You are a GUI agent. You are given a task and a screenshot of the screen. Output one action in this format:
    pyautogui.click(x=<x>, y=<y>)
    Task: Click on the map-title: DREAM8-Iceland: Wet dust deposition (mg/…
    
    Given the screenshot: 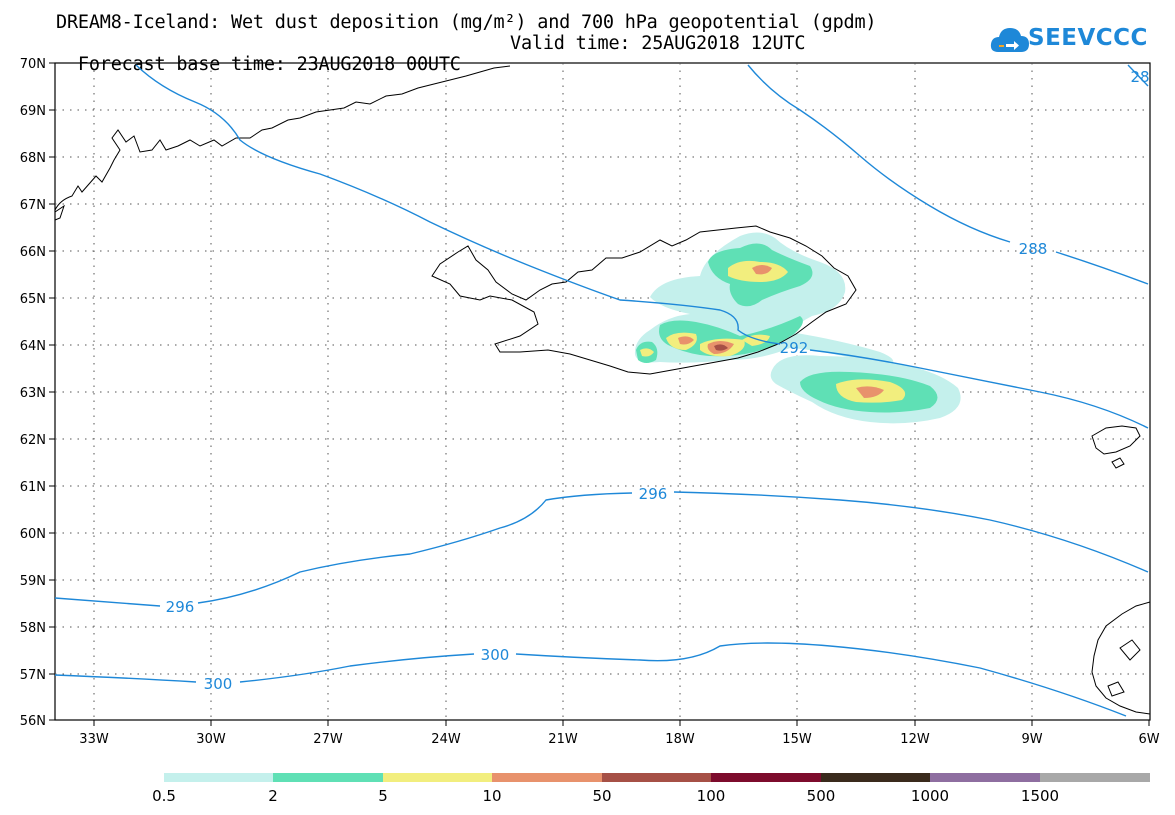 What is the action you would take?
    pyautogui.click(x=466, y=22)
    